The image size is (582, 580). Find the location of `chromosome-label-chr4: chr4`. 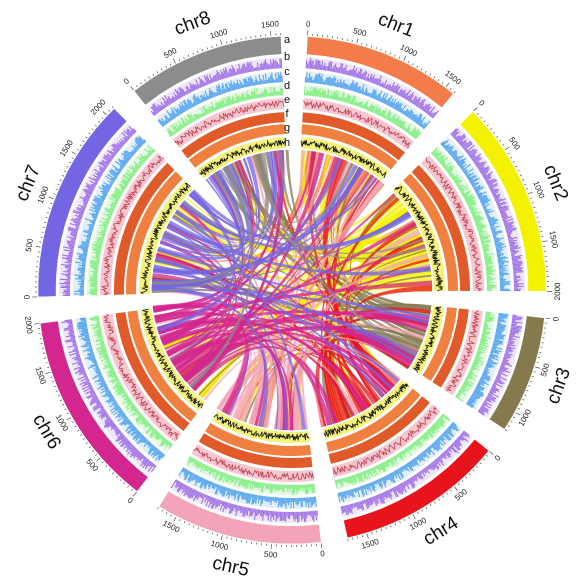

chromosome-label-chr4: chr4 is located at coordinates (441, 531).